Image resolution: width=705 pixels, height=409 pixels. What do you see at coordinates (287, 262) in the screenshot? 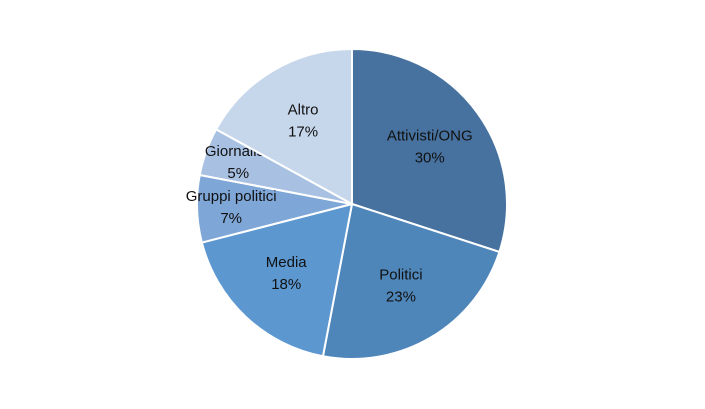
I see `slice-label: Media` at bounding box center [287, 262].